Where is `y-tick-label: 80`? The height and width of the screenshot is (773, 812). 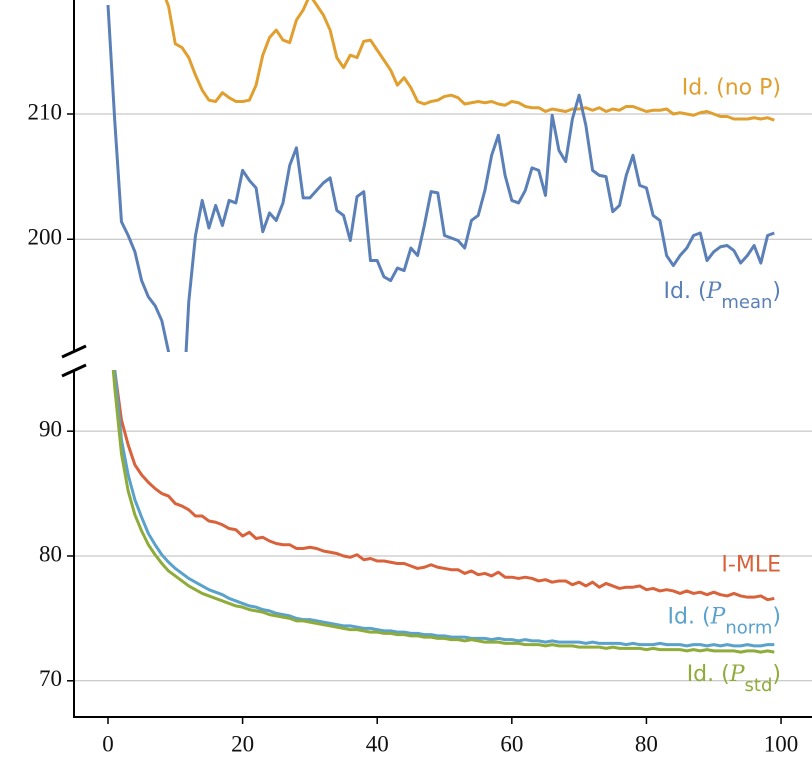 y-tick-label: 80 is located at coordinates (50, 553).